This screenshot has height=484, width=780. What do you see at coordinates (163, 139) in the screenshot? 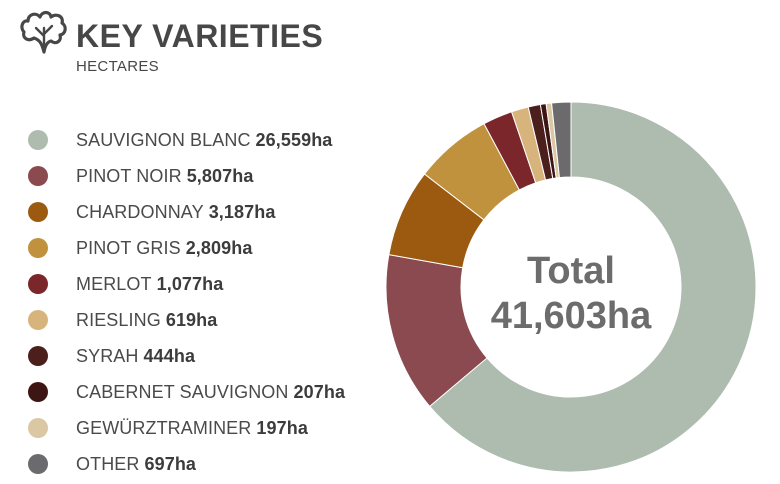
I see `legend-category: SAUVIGNON BLANC` at bounding box center [163, 139].